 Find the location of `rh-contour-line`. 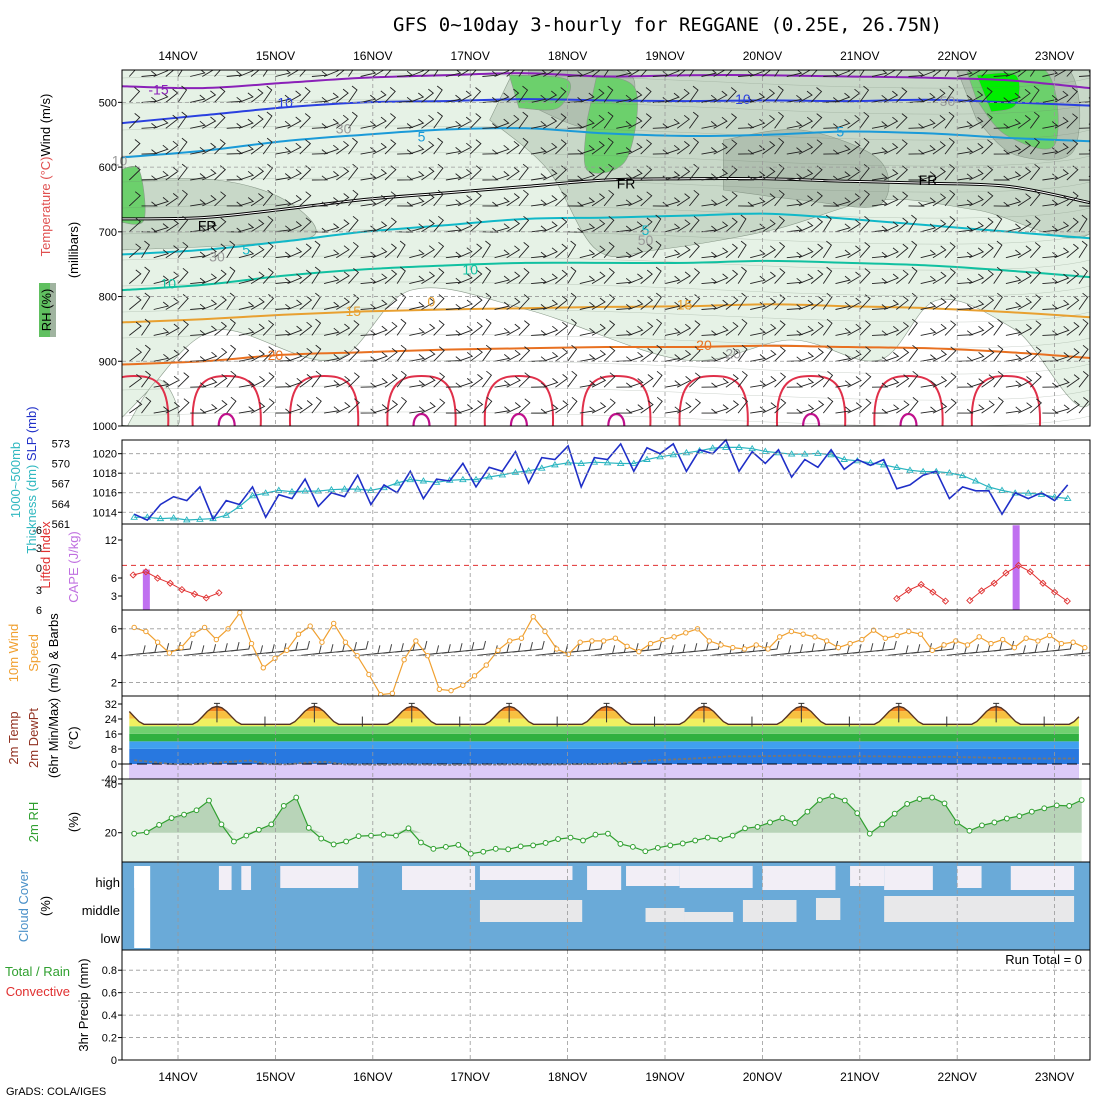

rh-contour-line is located at coordinates (606, 289).